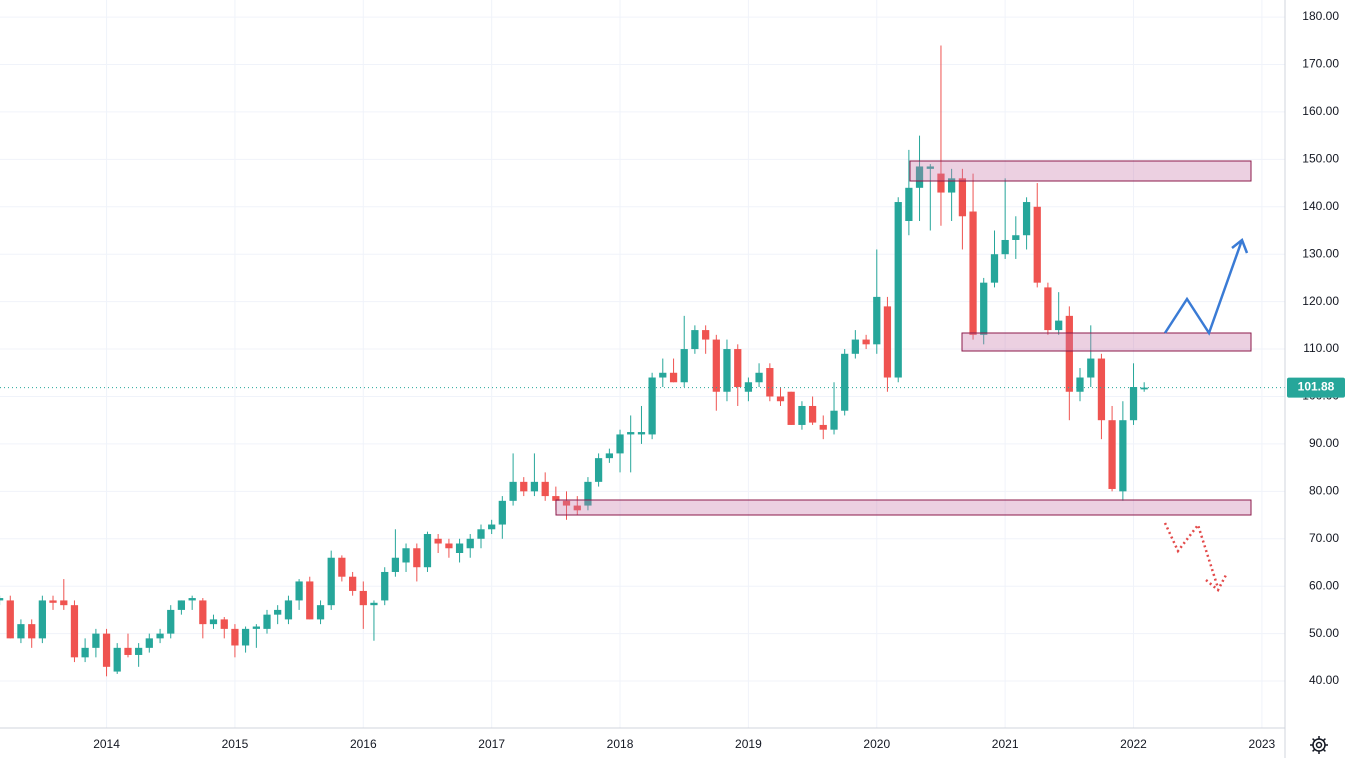  Describe the element at coordinates (1316, 387) in the screenshot. I see `last-price-tag` at that location.